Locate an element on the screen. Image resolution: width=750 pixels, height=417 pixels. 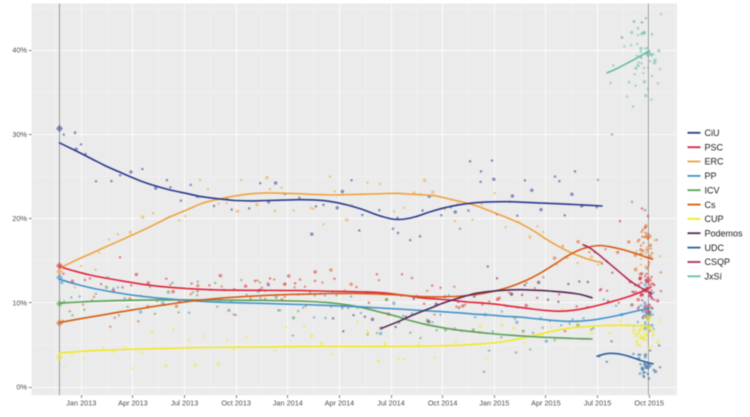
svg-text: 20% is located at coordinates (19, 218).